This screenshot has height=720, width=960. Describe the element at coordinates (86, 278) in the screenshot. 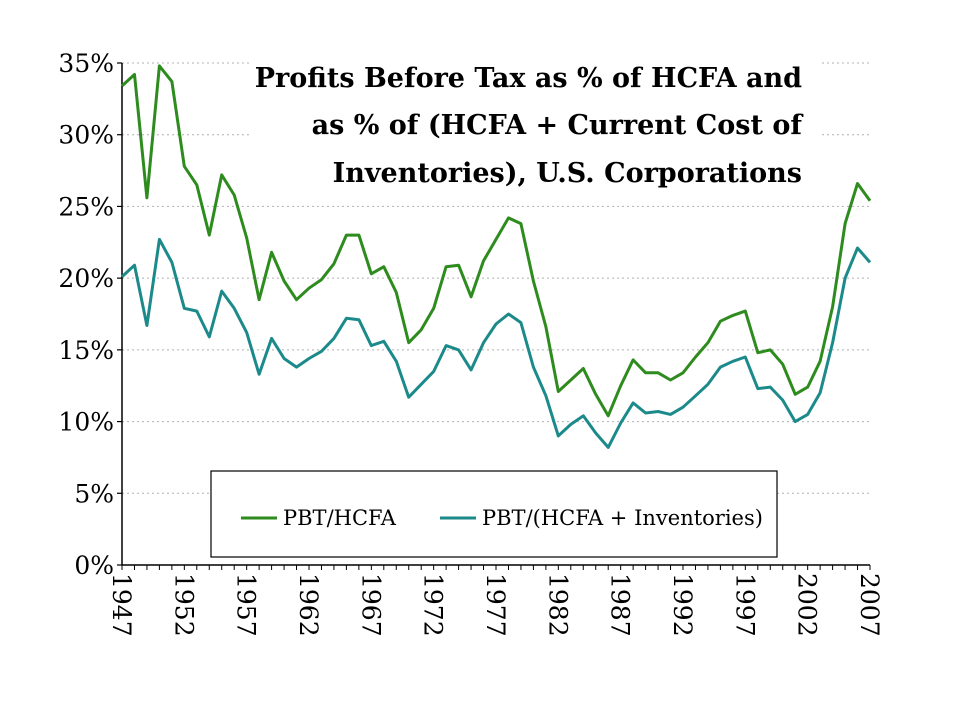

I see `y-tick-label: 20%` at that location.